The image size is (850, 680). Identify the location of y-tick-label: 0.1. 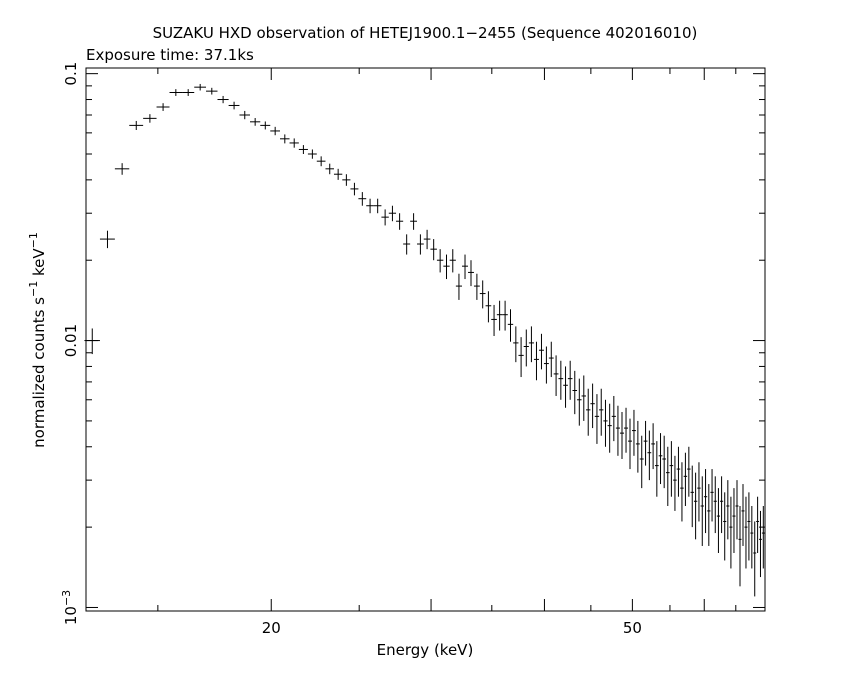
(71, 74).